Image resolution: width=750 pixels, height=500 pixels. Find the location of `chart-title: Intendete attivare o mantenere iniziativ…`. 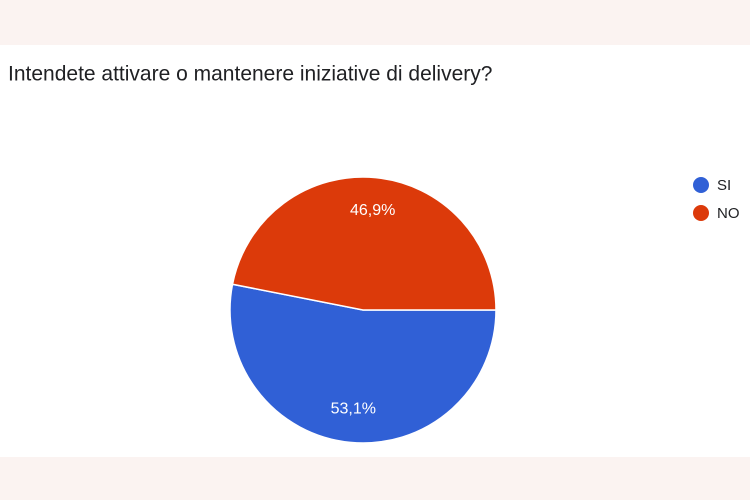

chart-title: Intendete attivare o mantenere iniziativ… is located at coordinates (250, 74).